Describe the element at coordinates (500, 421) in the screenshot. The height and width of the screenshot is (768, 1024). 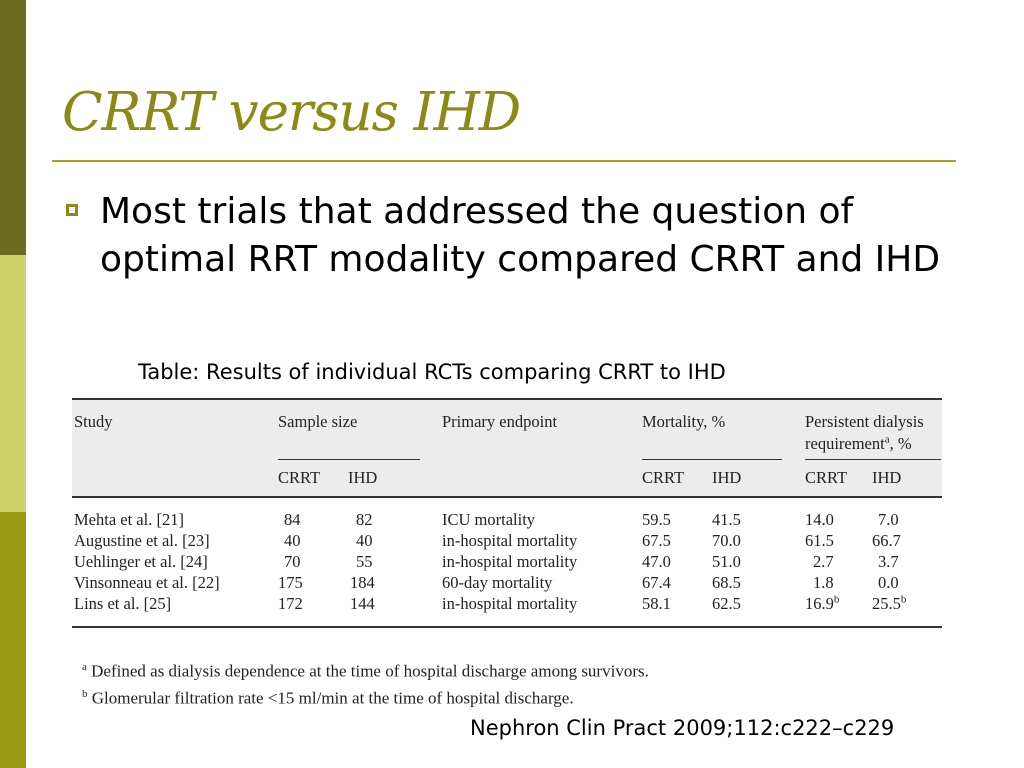
I see `header-primary-endpoint: Primary endpoint` at that location.